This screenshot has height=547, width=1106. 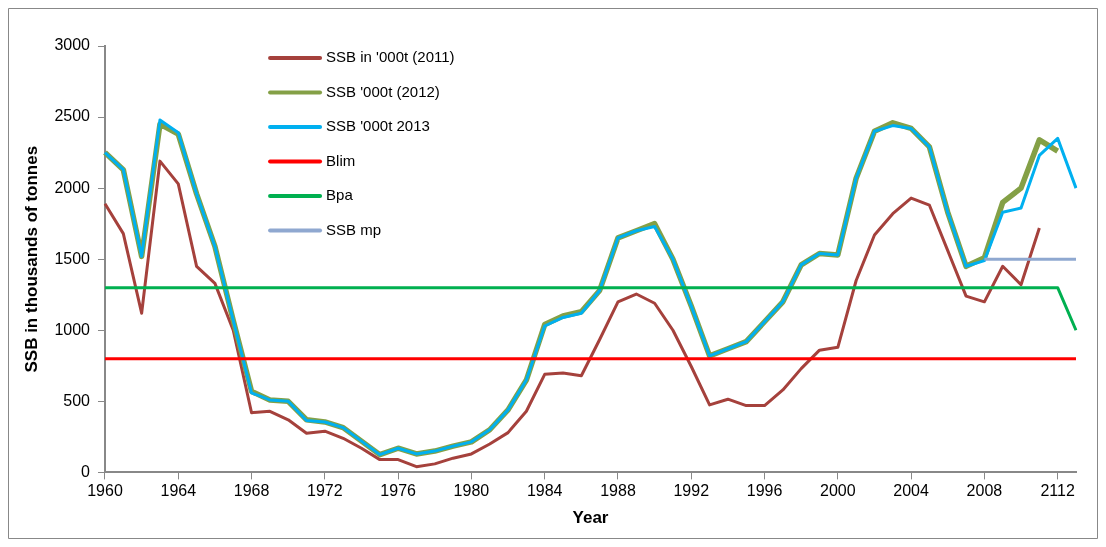 I want to click on legend-label: SSB mp, so click(x=354, y=229).